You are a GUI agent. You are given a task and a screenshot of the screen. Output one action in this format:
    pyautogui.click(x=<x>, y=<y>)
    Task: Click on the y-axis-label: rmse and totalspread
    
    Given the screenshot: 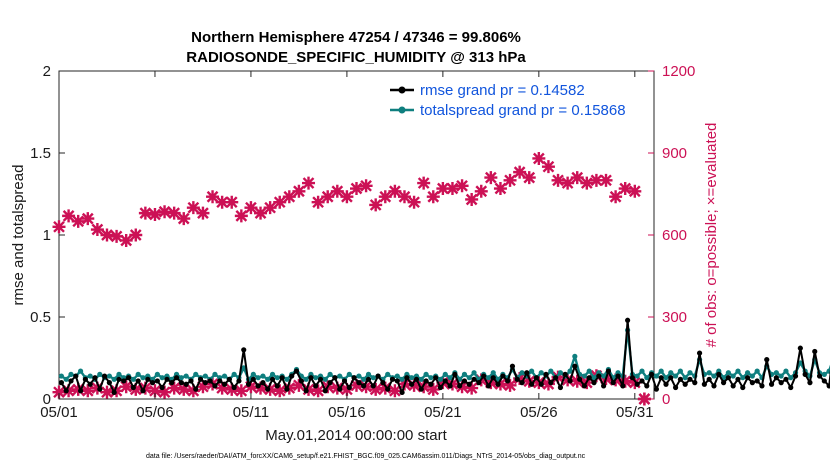 What is the action you would take?
    pyautogui.click(x=18, y=235)
    